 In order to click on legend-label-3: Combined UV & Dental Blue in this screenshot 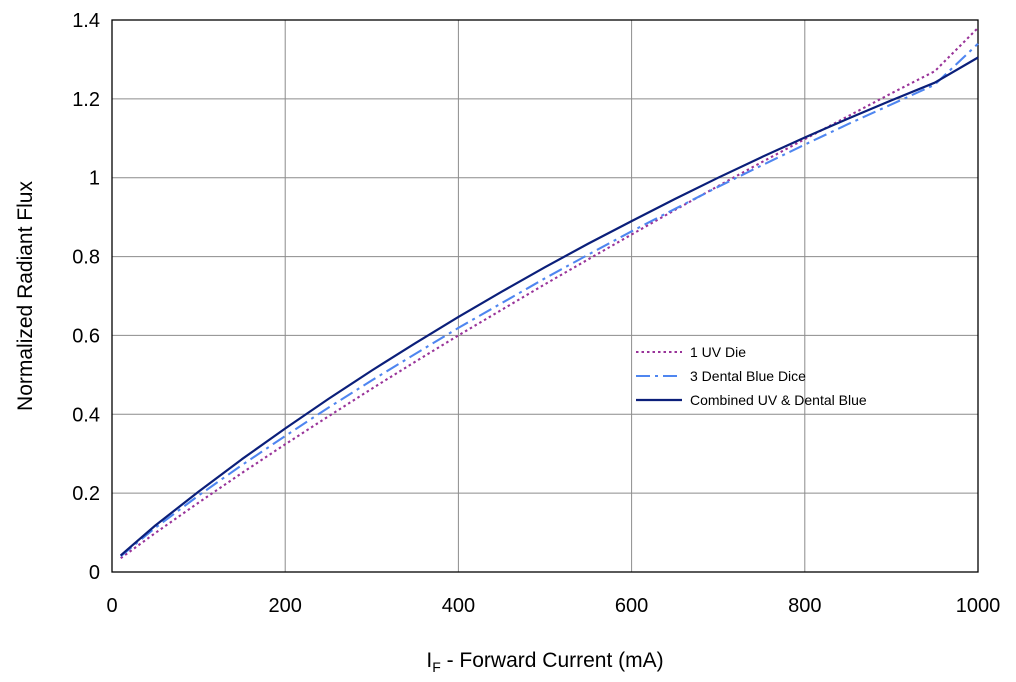, I will do `click(778, 400)`.